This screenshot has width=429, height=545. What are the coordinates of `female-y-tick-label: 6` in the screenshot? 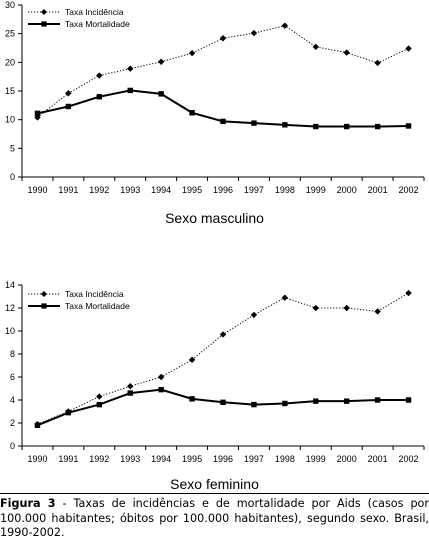 It's located at (12, 377).